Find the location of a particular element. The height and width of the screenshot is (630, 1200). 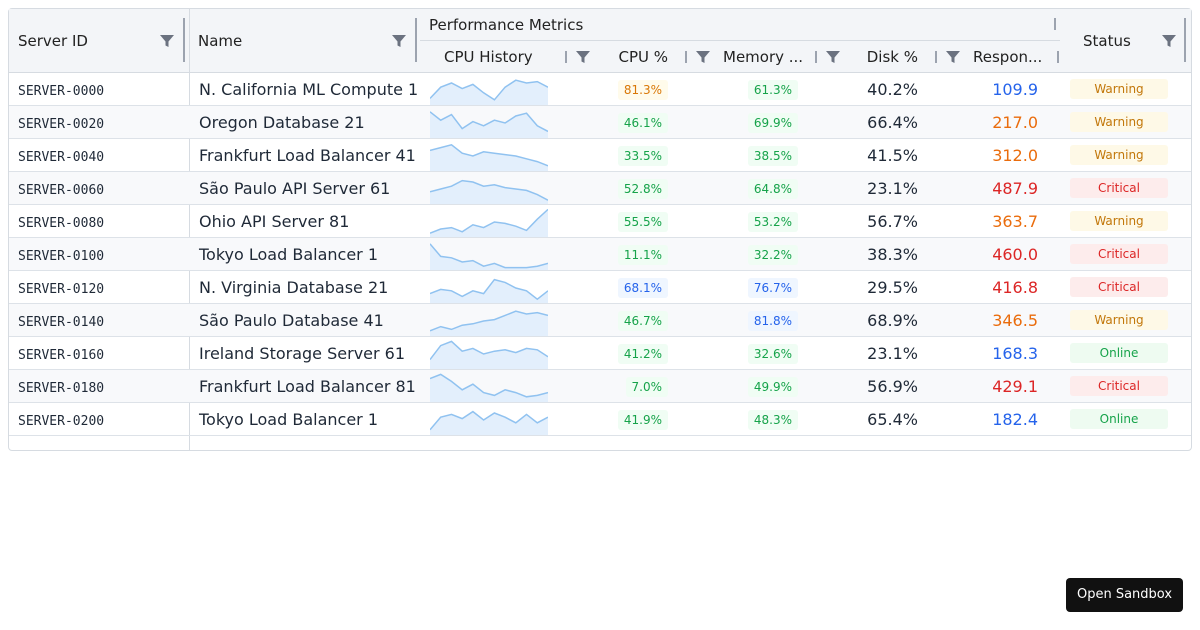

memory-percent: 61.3% is located at coordinates (772, 90).